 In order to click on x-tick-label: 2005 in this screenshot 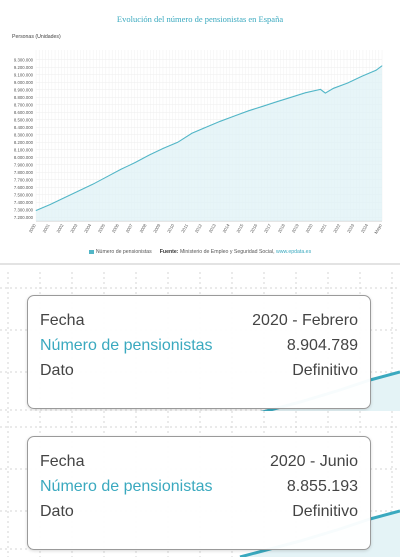, I will do `click(101, 227)`.